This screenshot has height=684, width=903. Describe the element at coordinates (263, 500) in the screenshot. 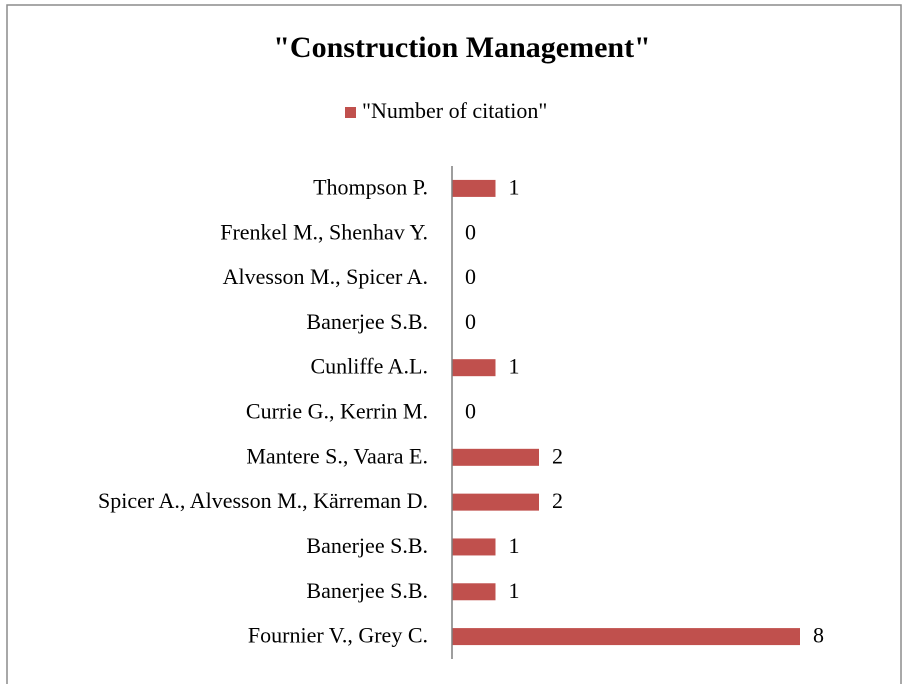

I see `y-tick-label: Spicer A., Alvesson M., Kärreman D.` at that location.